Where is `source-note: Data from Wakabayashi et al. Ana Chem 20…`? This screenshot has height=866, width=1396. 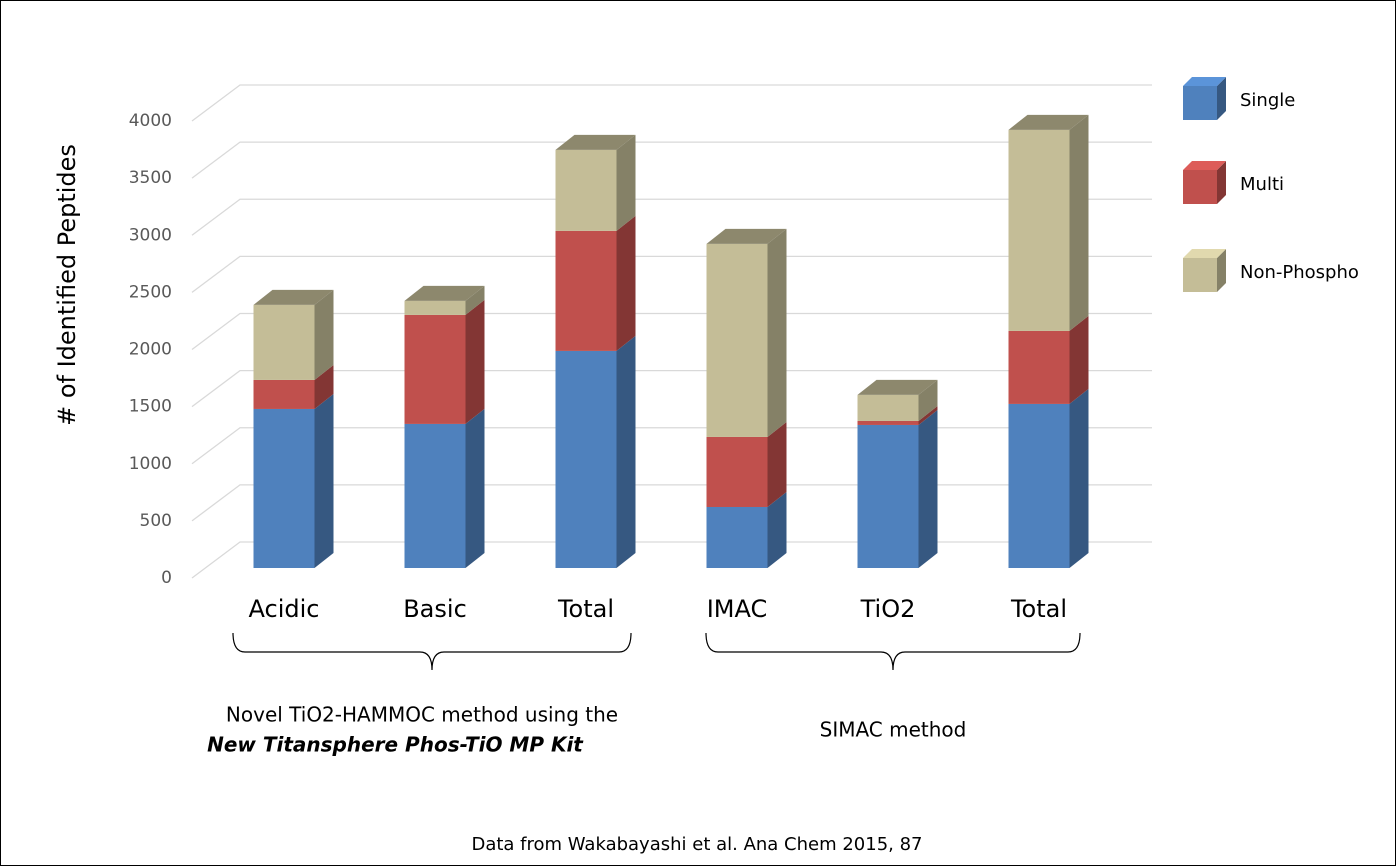 source-note: Data from Wakabayashi et al. Ana Chem 20… is located at coordinates (696, 844).